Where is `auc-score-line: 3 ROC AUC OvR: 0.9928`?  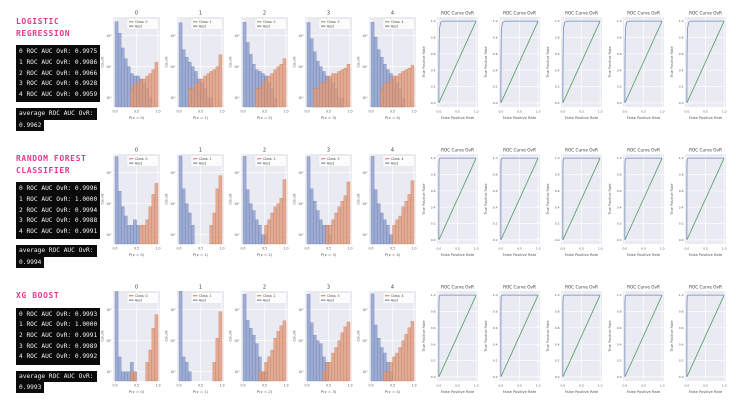
auc-score-line: 3 ROC AUC OvR: 0.9928 is located at coordinates (58, 84).